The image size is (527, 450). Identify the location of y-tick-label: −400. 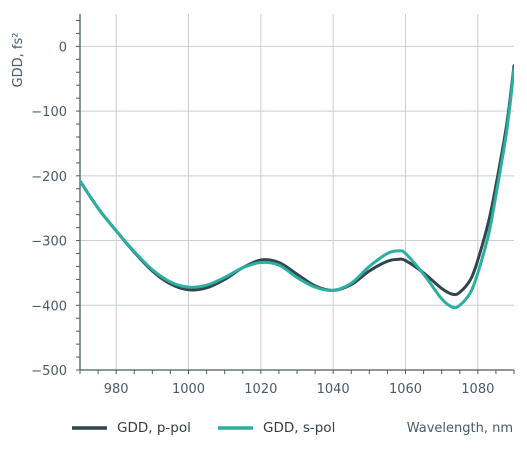
(49, 306).